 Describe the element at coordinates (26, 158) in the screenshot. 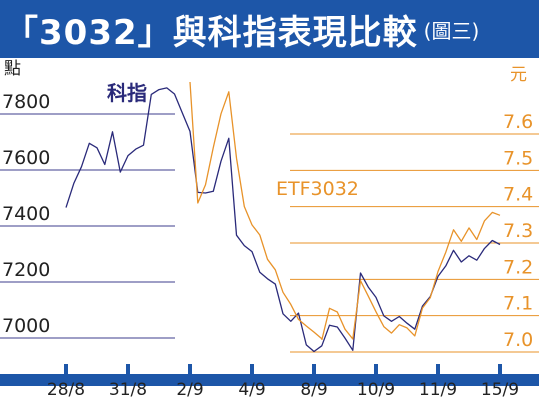

I see `left-tick-label: 7600` at that location.